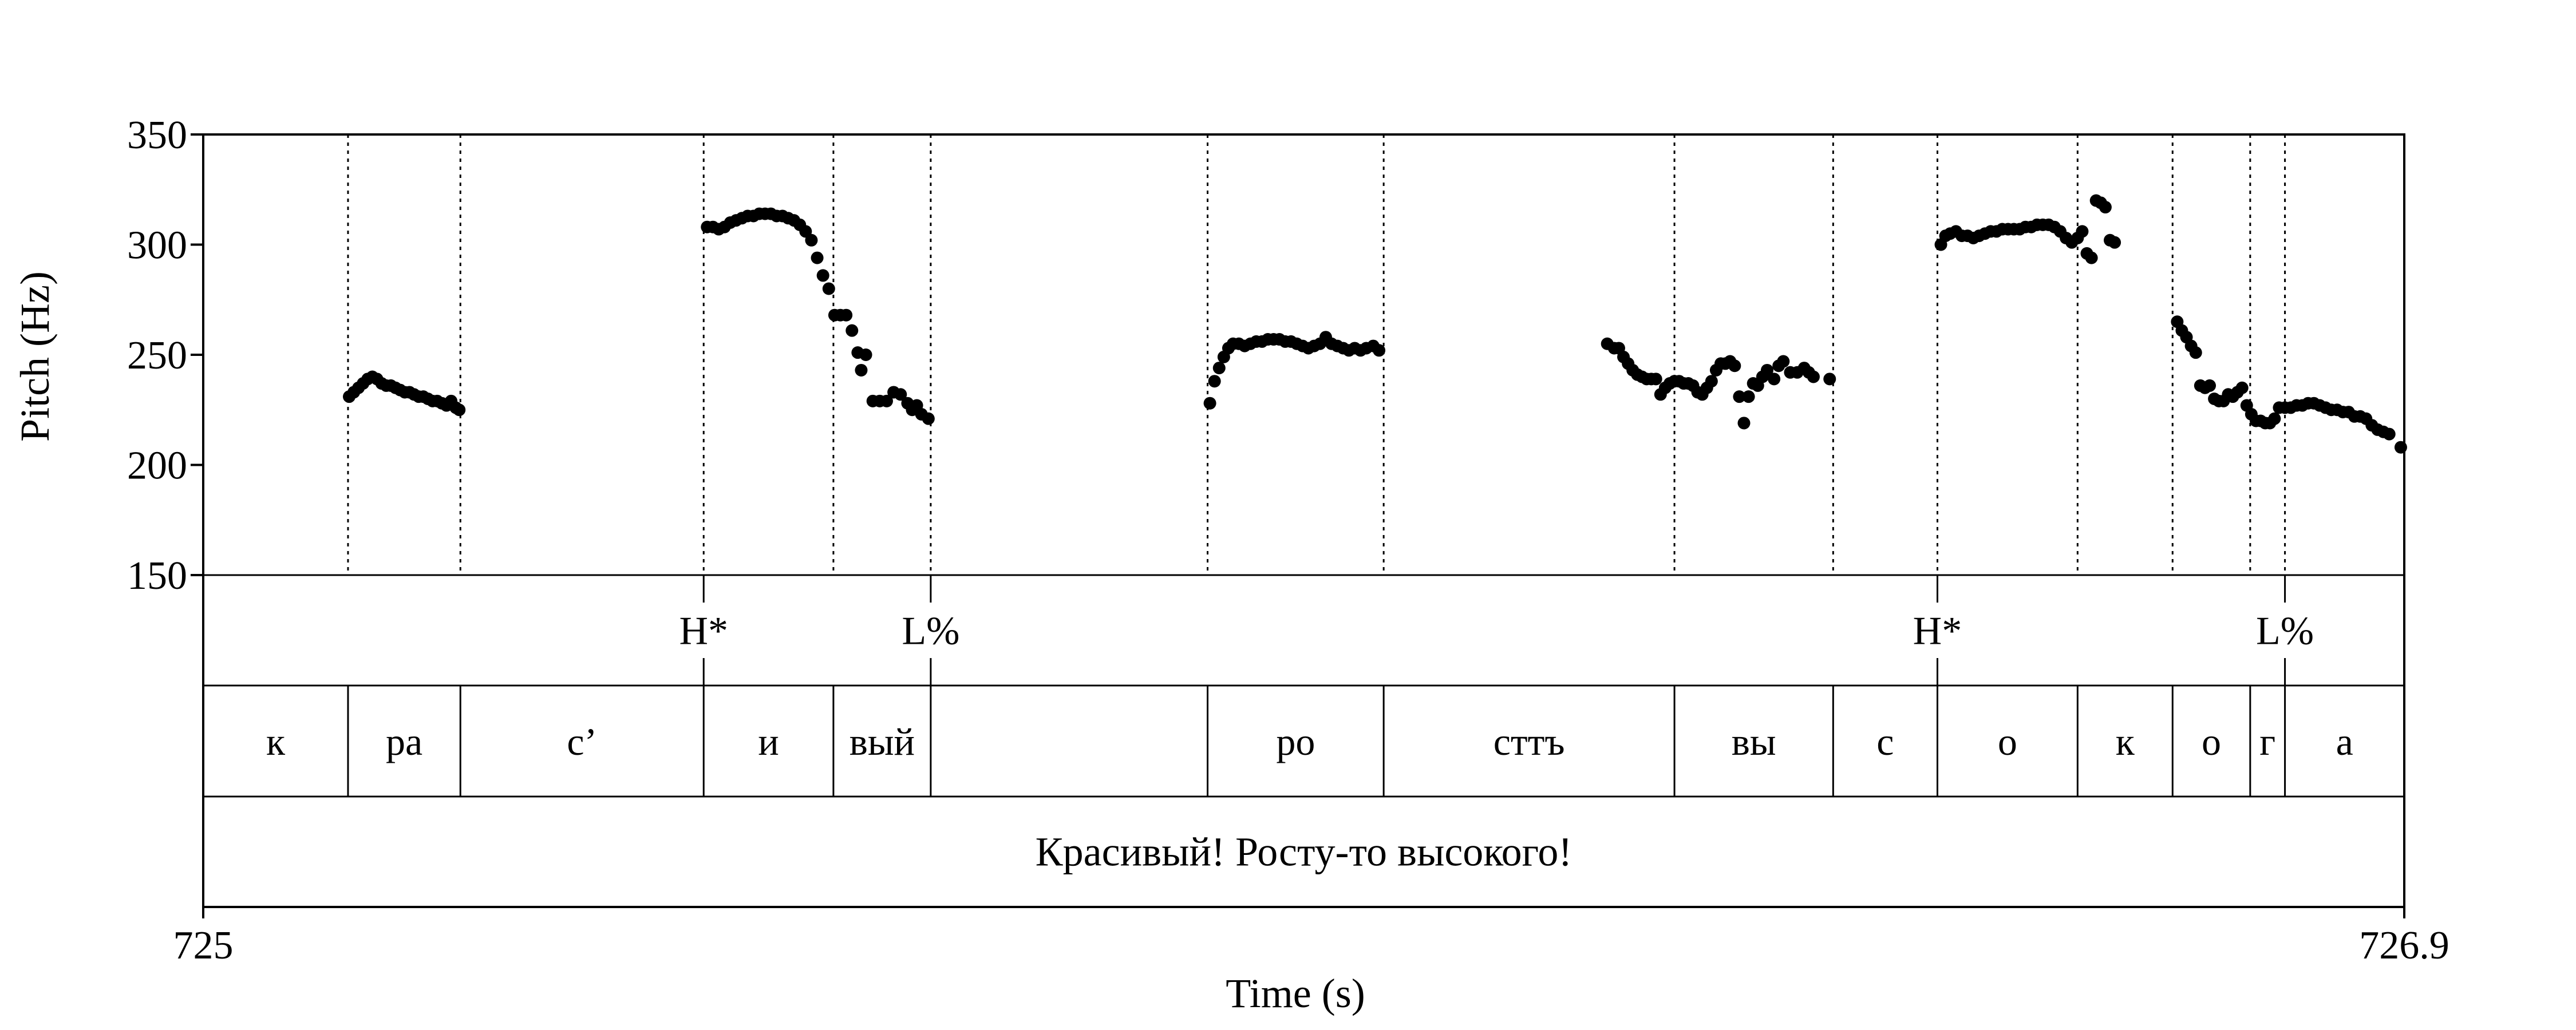 This screenshot has width=2576, height=1030. Describe the element at coordinates (157, 135) in the screenshot. I see `y-tick-label: 350` at that location.